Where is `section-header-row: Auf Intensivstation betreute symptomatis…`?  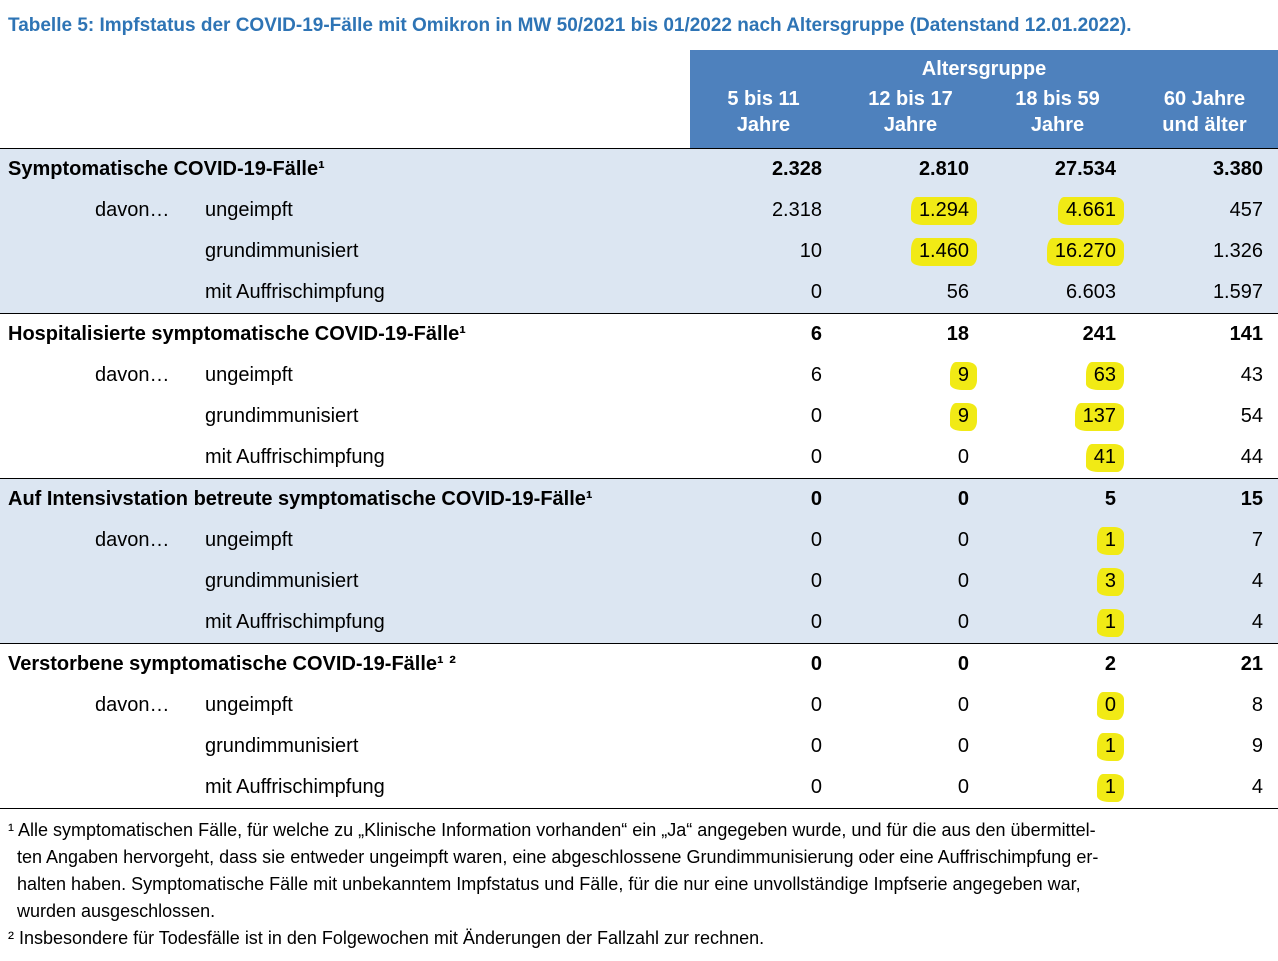 section-header-row: Auf Intensivstation betreute symptomatis… is located at coordinates (639, 499).